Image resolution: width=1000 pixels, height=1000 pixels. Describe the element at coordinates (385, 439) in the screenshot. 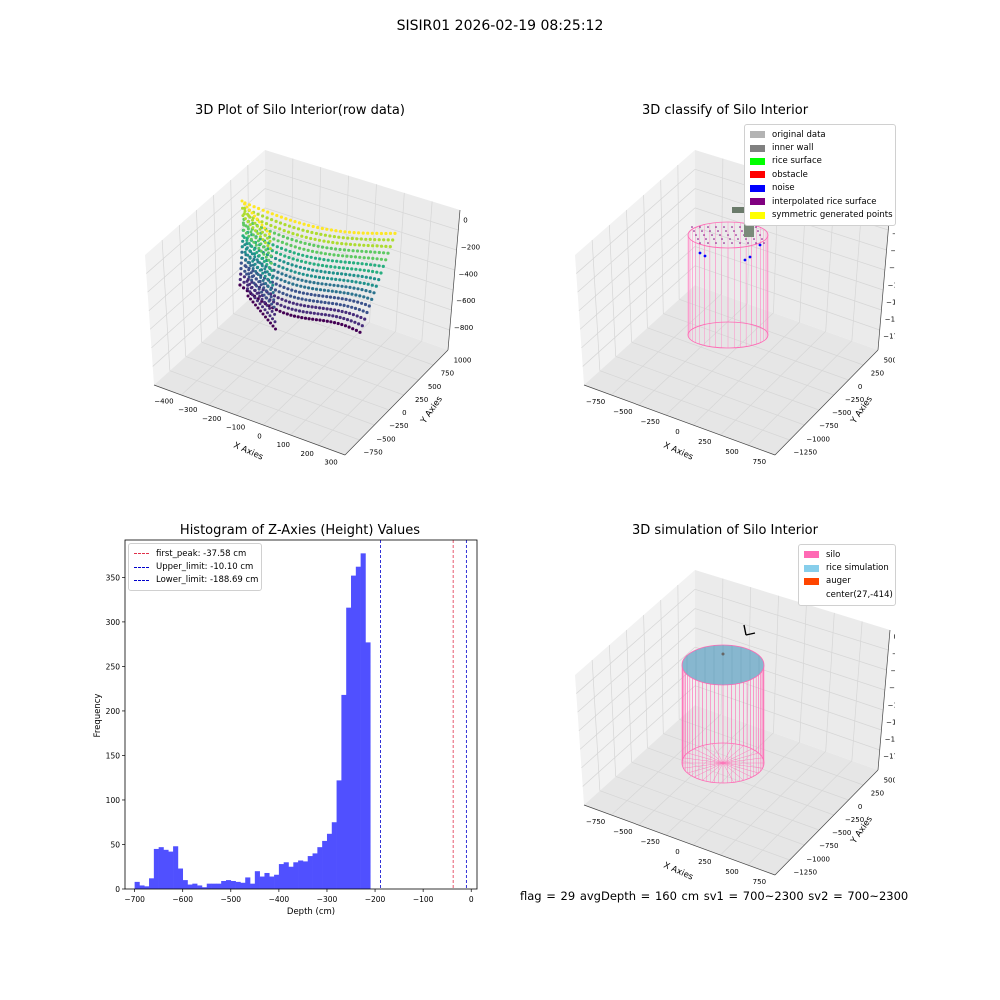

I see `y-tick-label: −500` at that location.